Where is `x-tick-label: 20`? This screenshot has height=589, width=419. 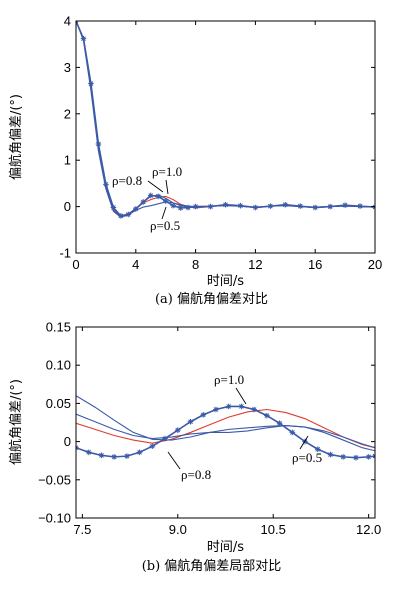 x-tick-label: 20 is located at coordinates (375, 264).